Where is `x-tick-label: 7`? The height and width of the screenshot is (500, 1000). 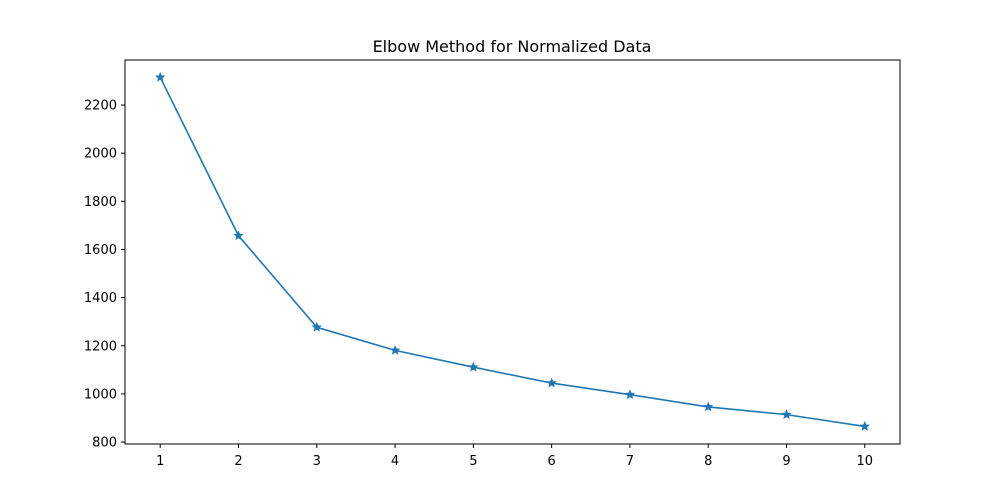 x-tick-label: 7 is located at coordinates (630, 461).